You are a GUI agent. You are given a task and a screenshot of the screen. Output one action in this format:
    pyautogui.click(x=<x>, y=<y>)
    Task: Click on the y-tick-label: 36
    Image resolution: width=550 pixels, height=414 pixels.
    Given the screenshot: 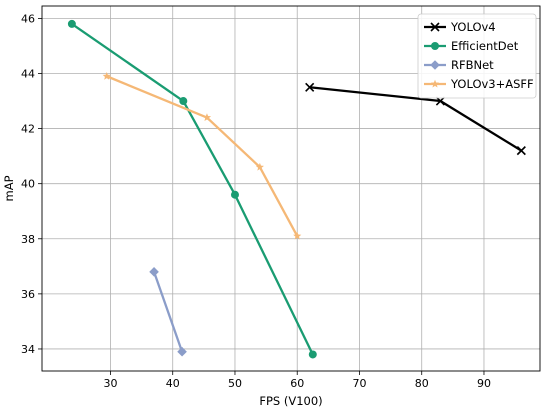 What is the action you would take?
    pyautogui.click(x=28, y=294)
    